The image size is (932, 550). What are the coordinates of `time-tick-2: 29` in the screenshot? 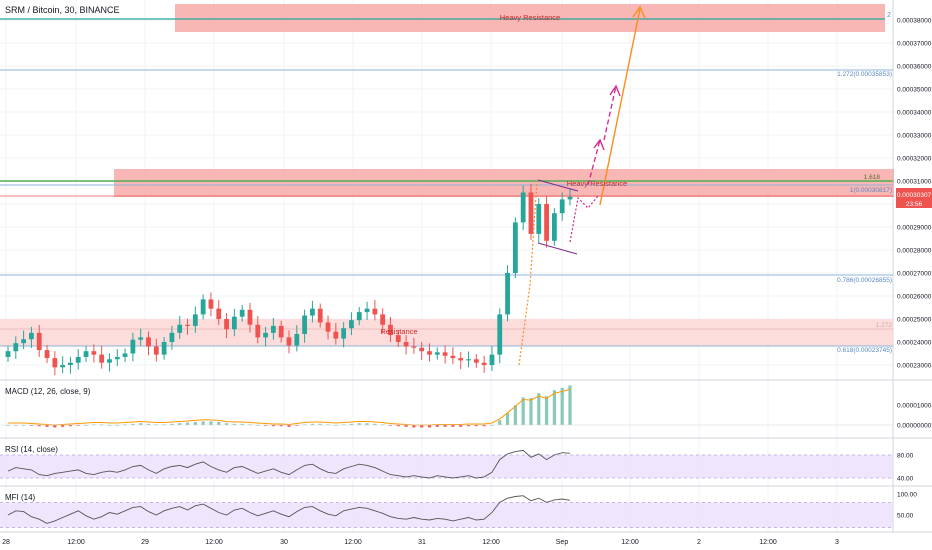 It's located at (145, 542).